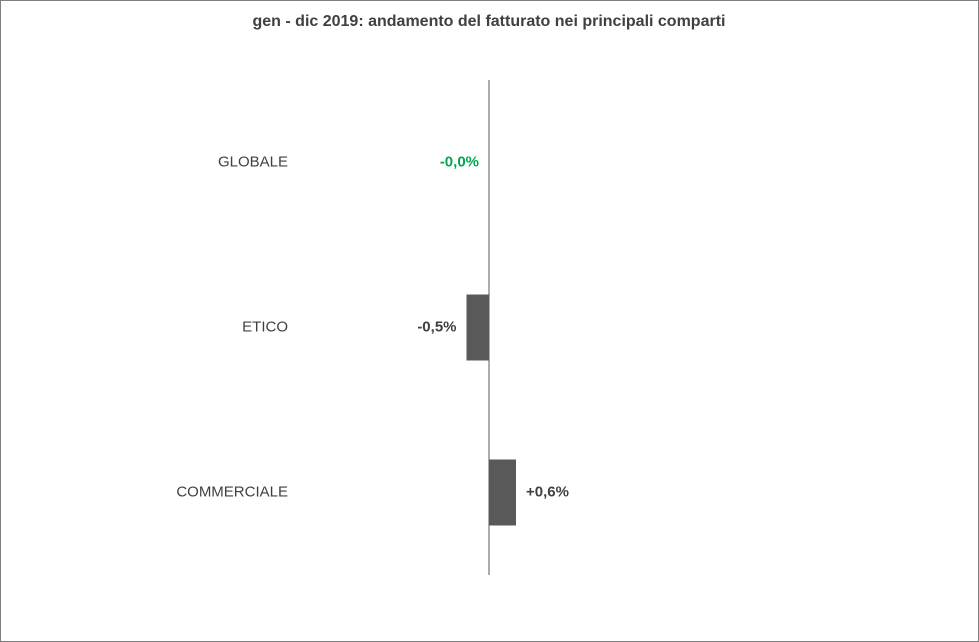 The image size is (979, 642). Describe the element at coordinates (547, 491) in the screenshot. I see `value-label: +0,6%` at that location.